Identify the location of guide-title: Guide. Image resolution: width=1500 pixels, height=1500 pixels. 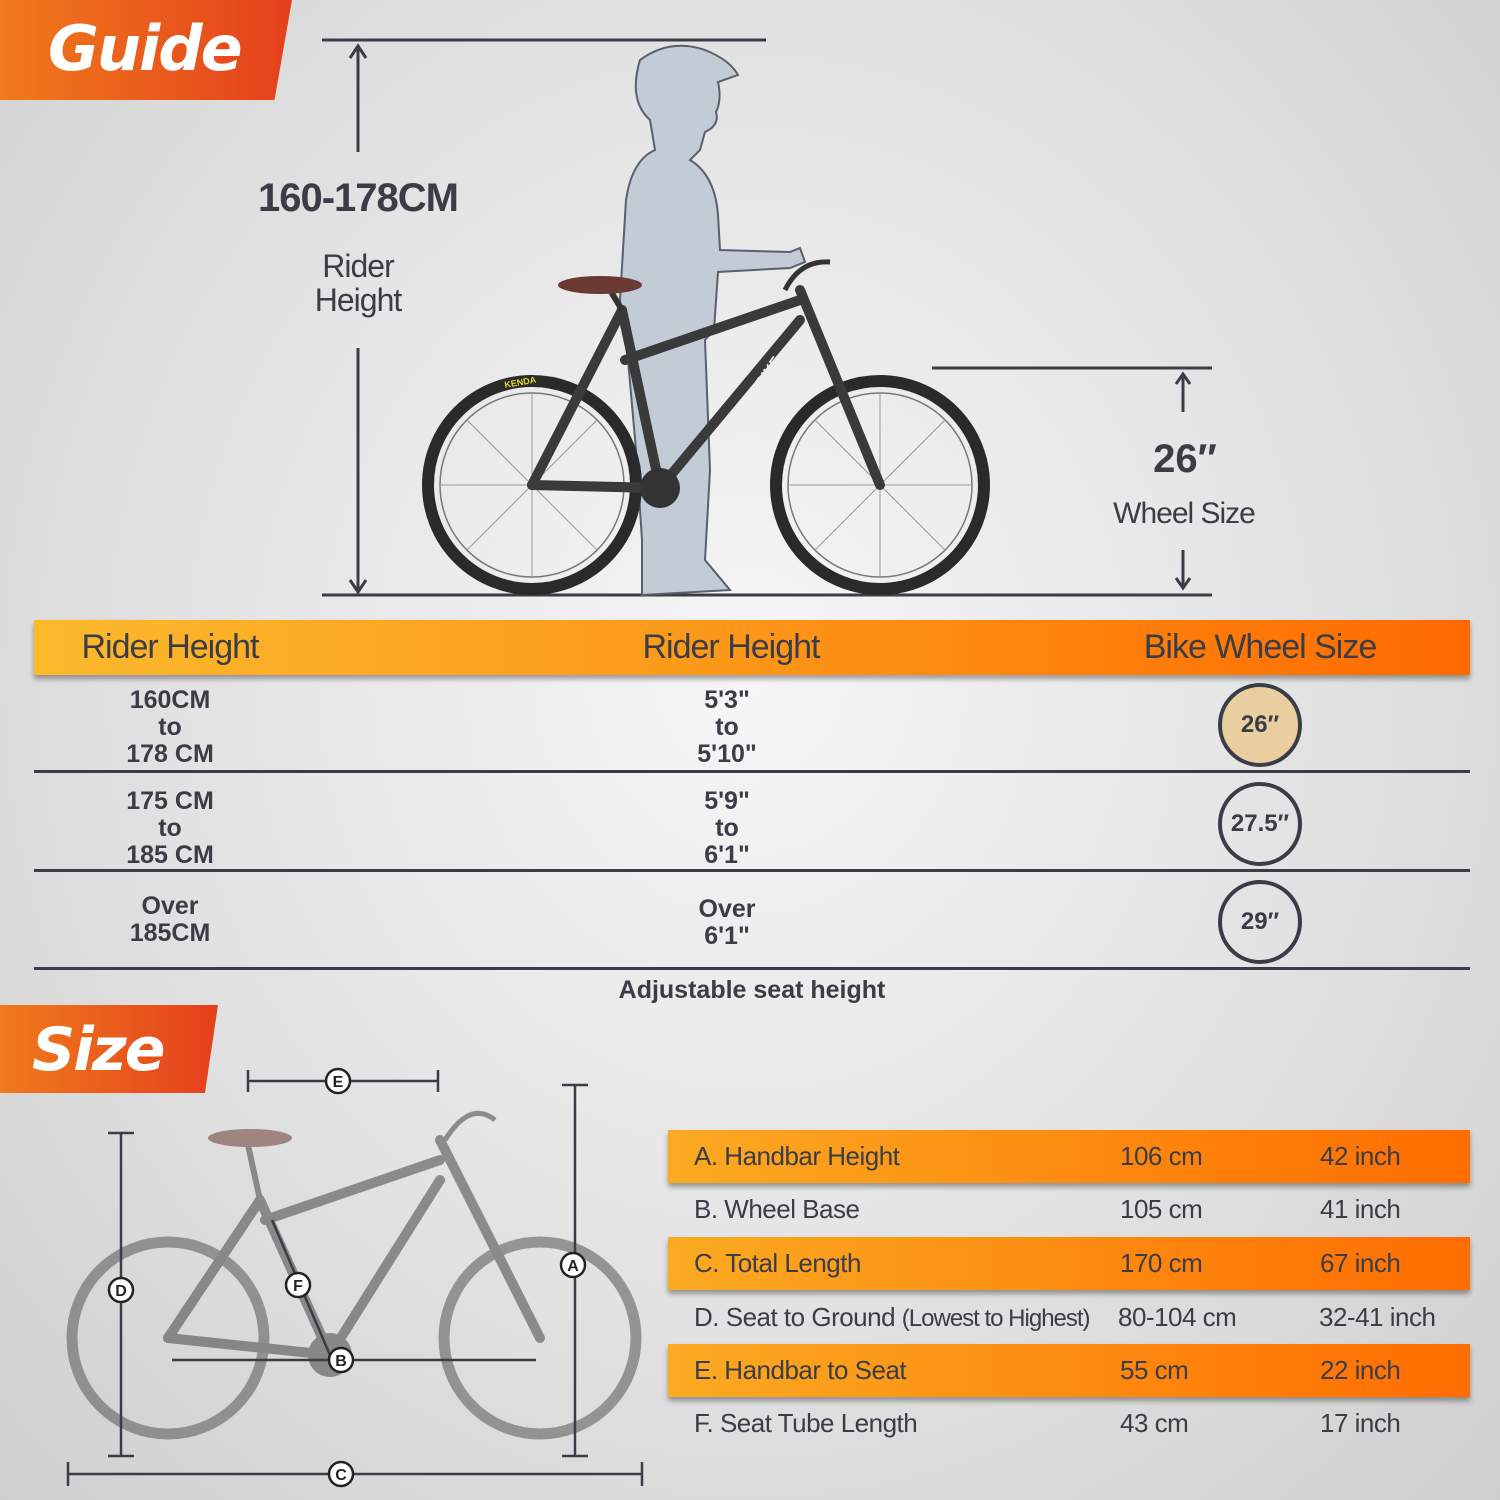
(145, 48).